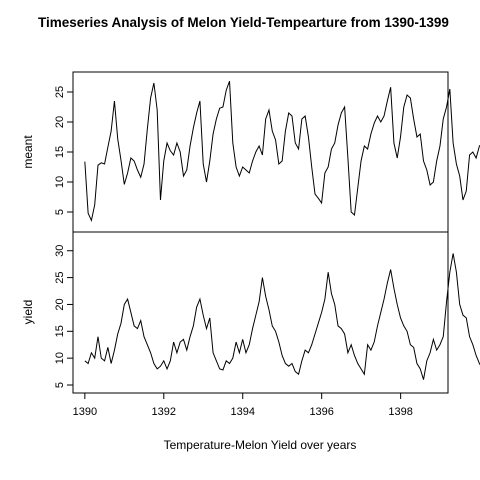  Describe the element at coordinates (260, 445) in the screenshot. I see `x-axis-label: Temperature-Melon Yield over years` at that location.